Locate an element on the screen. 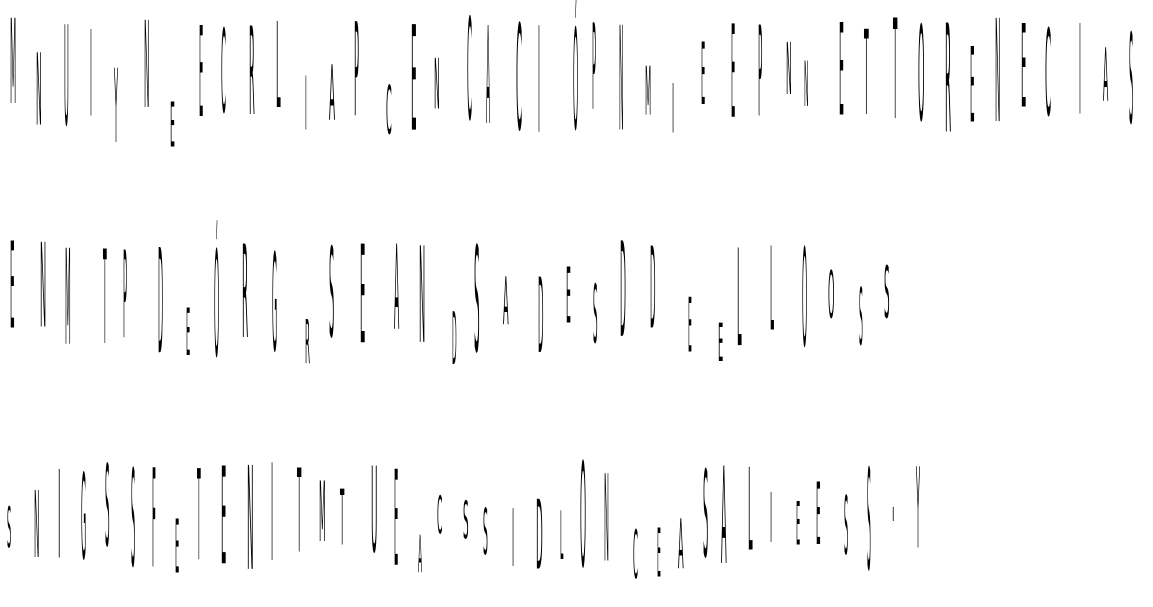  stretched-letter-line-2-glyph-27: L is located at coordinates (771, 298).